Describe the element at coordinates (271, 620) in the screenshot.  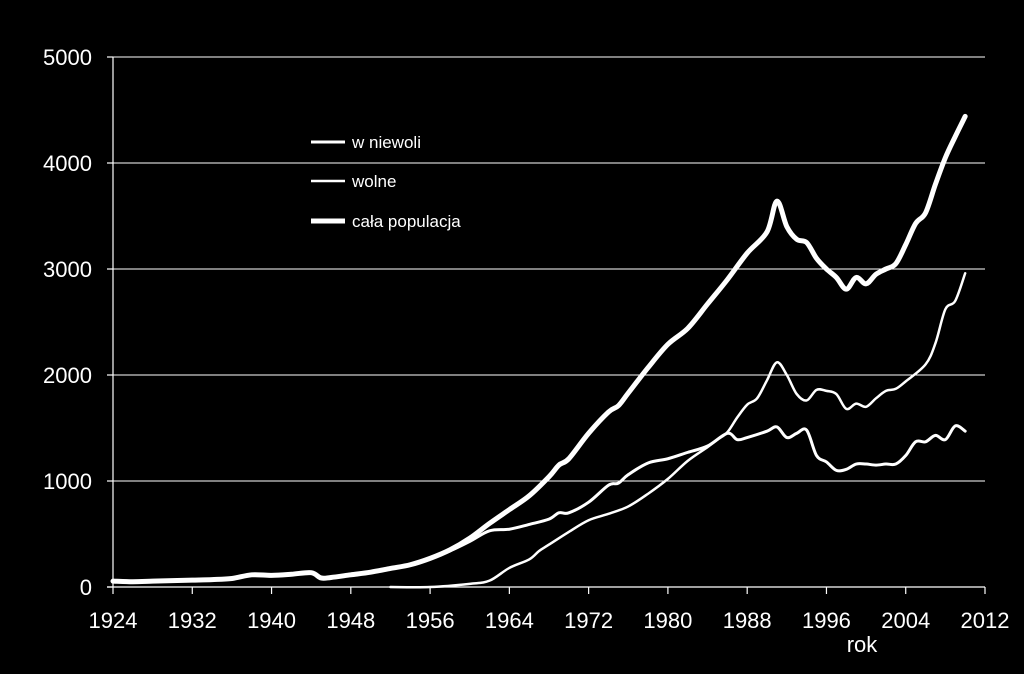
I see `x-tick-label: 1940` at that location.